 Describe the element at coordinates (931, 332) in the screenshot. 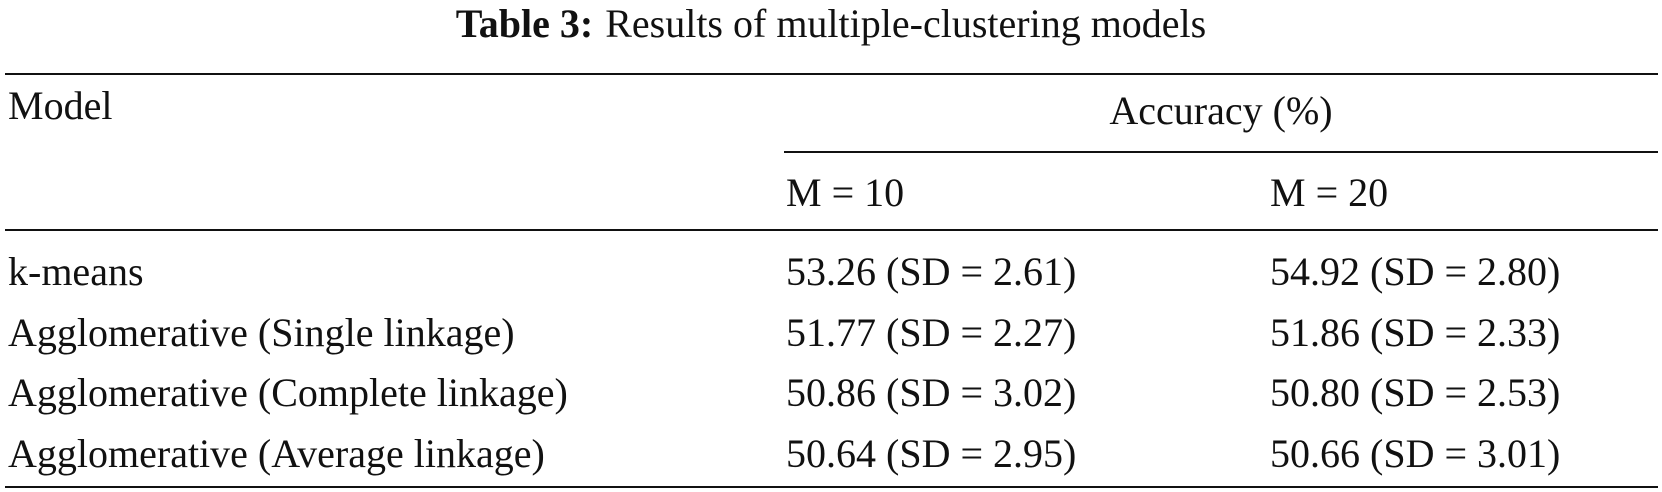

I see `table-cell: 51.77 (SD = 2.27)` at that location.